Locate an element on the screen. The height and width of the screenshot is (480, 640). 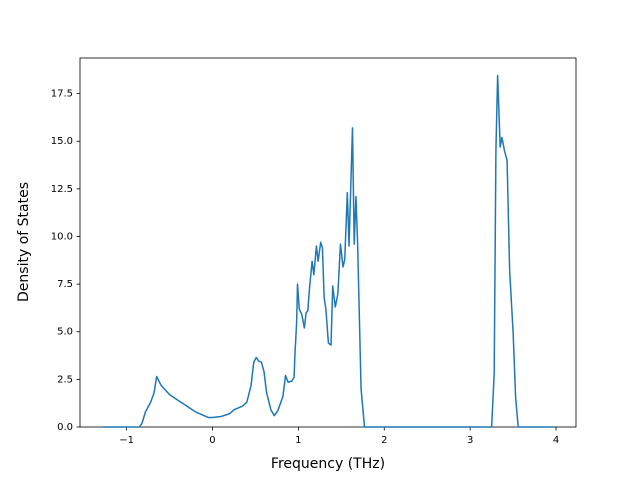
y-axis-label: Density of States is located at coordinates (24, 242).